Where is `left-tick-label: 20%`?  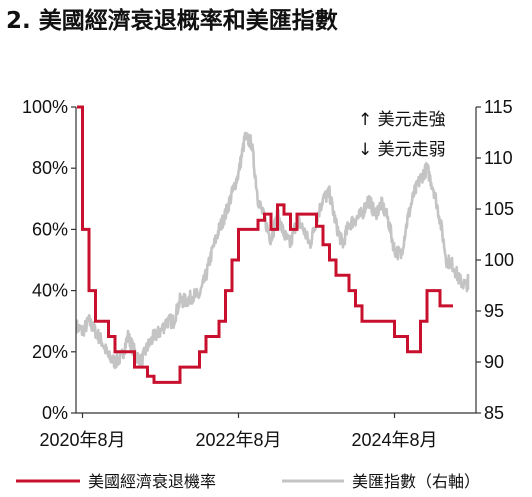
left-tick-label: 20% is located at coordinates (50, 352).